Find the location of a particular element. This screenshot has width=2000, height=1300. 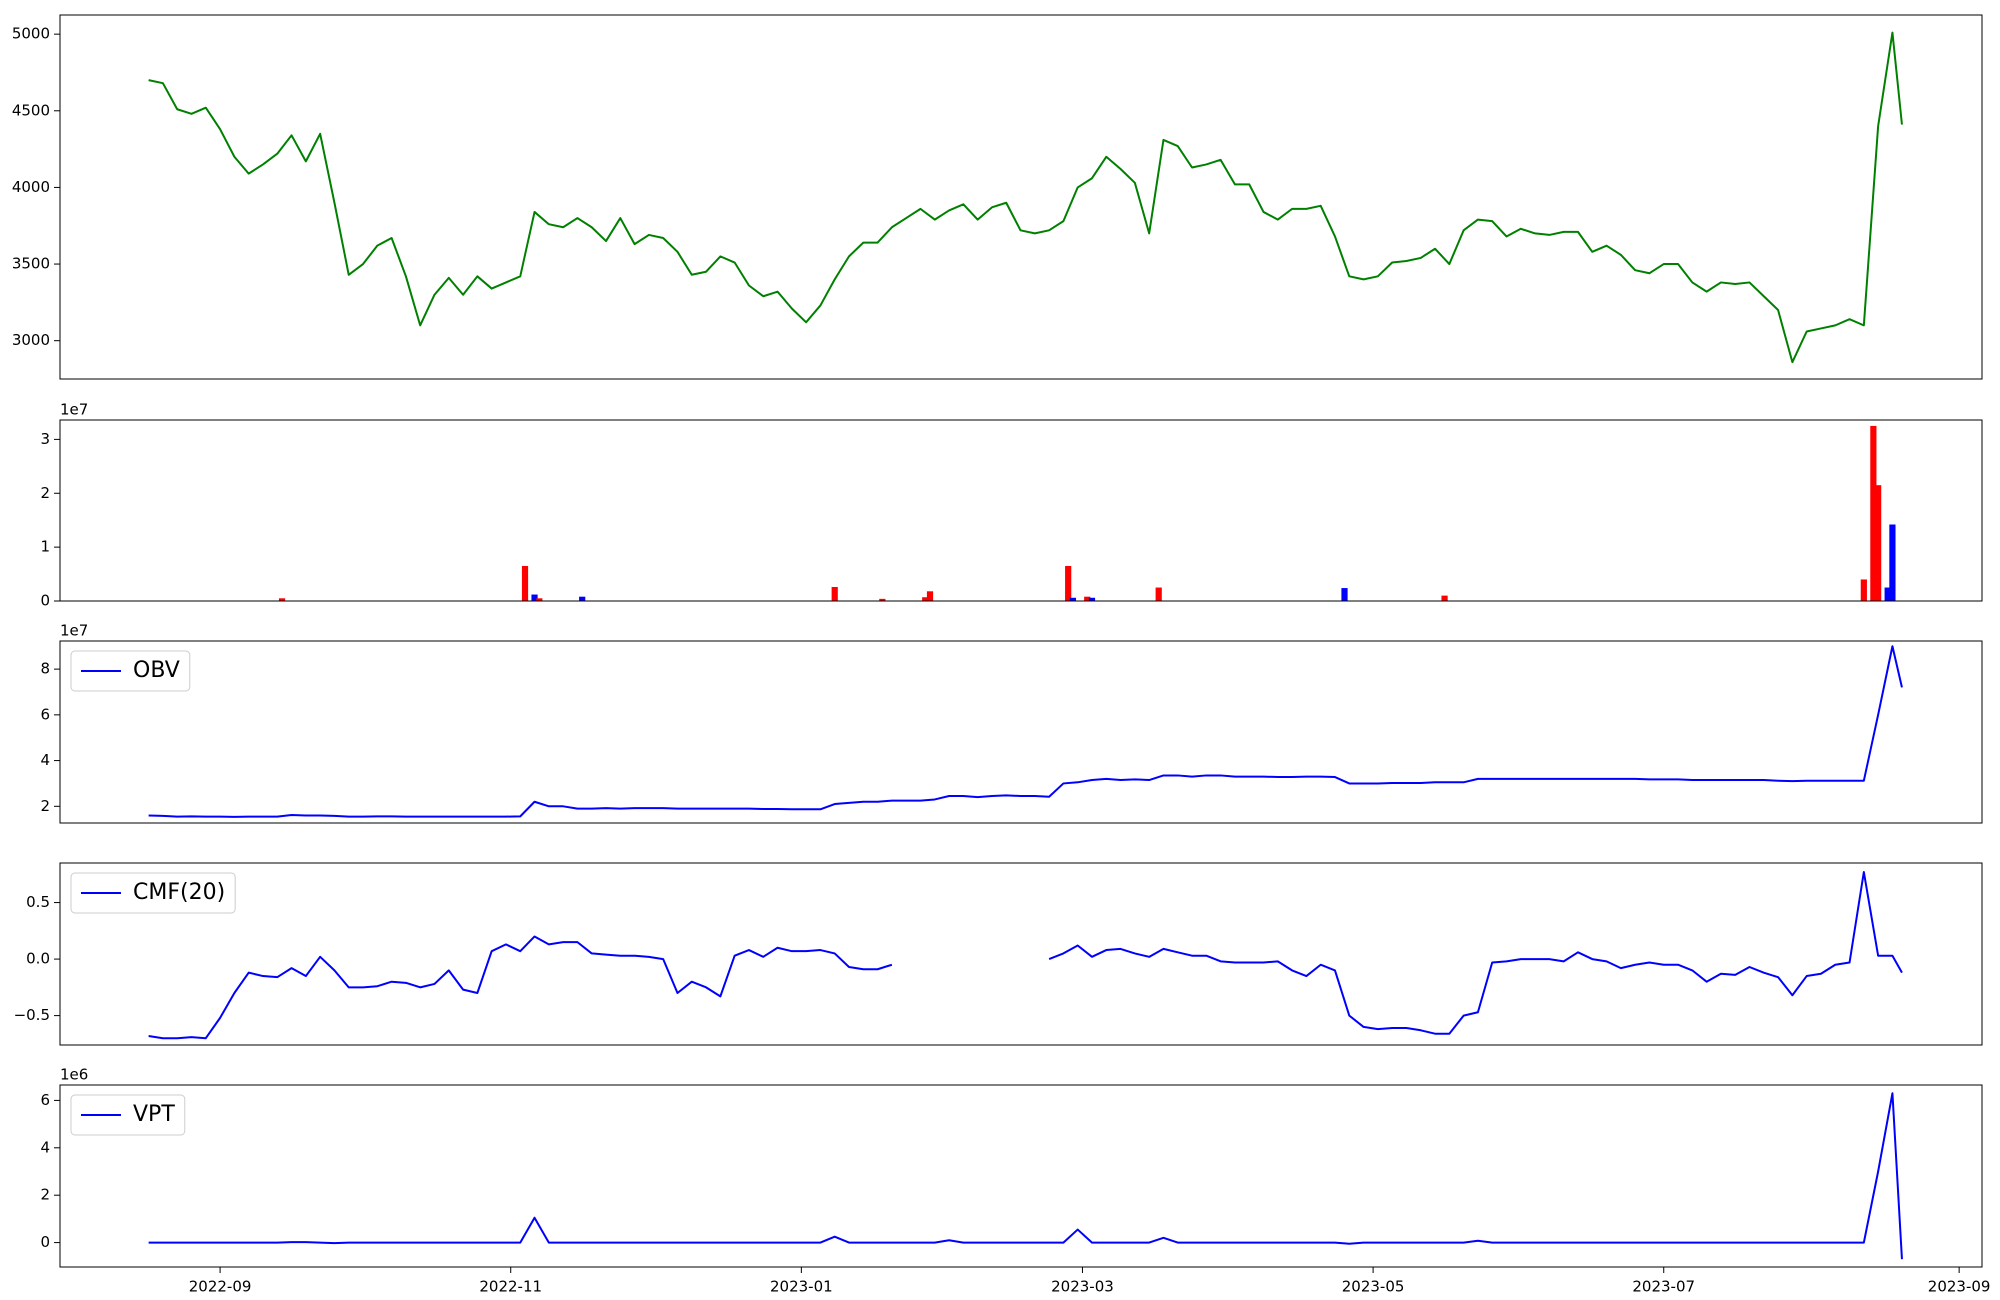

x-tick-label: 2022-09 is located at coordinates (220, 1287).